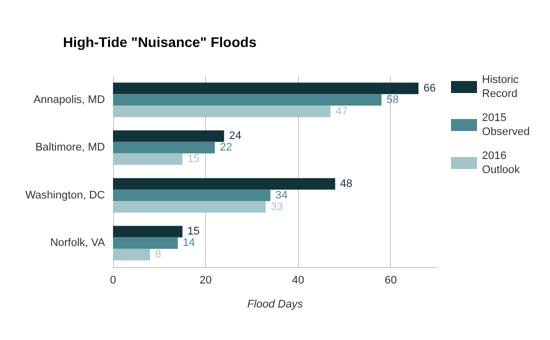 Image resolution: width=550 pixels, height=340 pixels. I want to click on data-label: 33, so click(276, 206).